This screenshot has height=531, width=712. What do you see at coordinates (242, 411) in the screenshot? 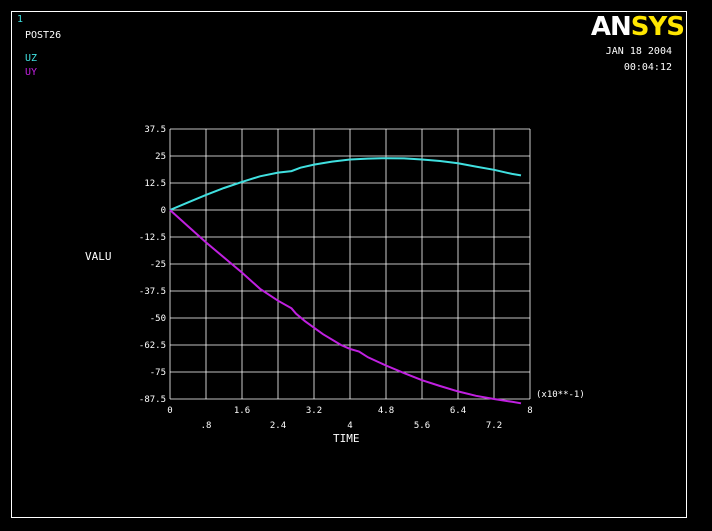
I see `x-tick-label: 1.6` at bounding box center [242, 411].